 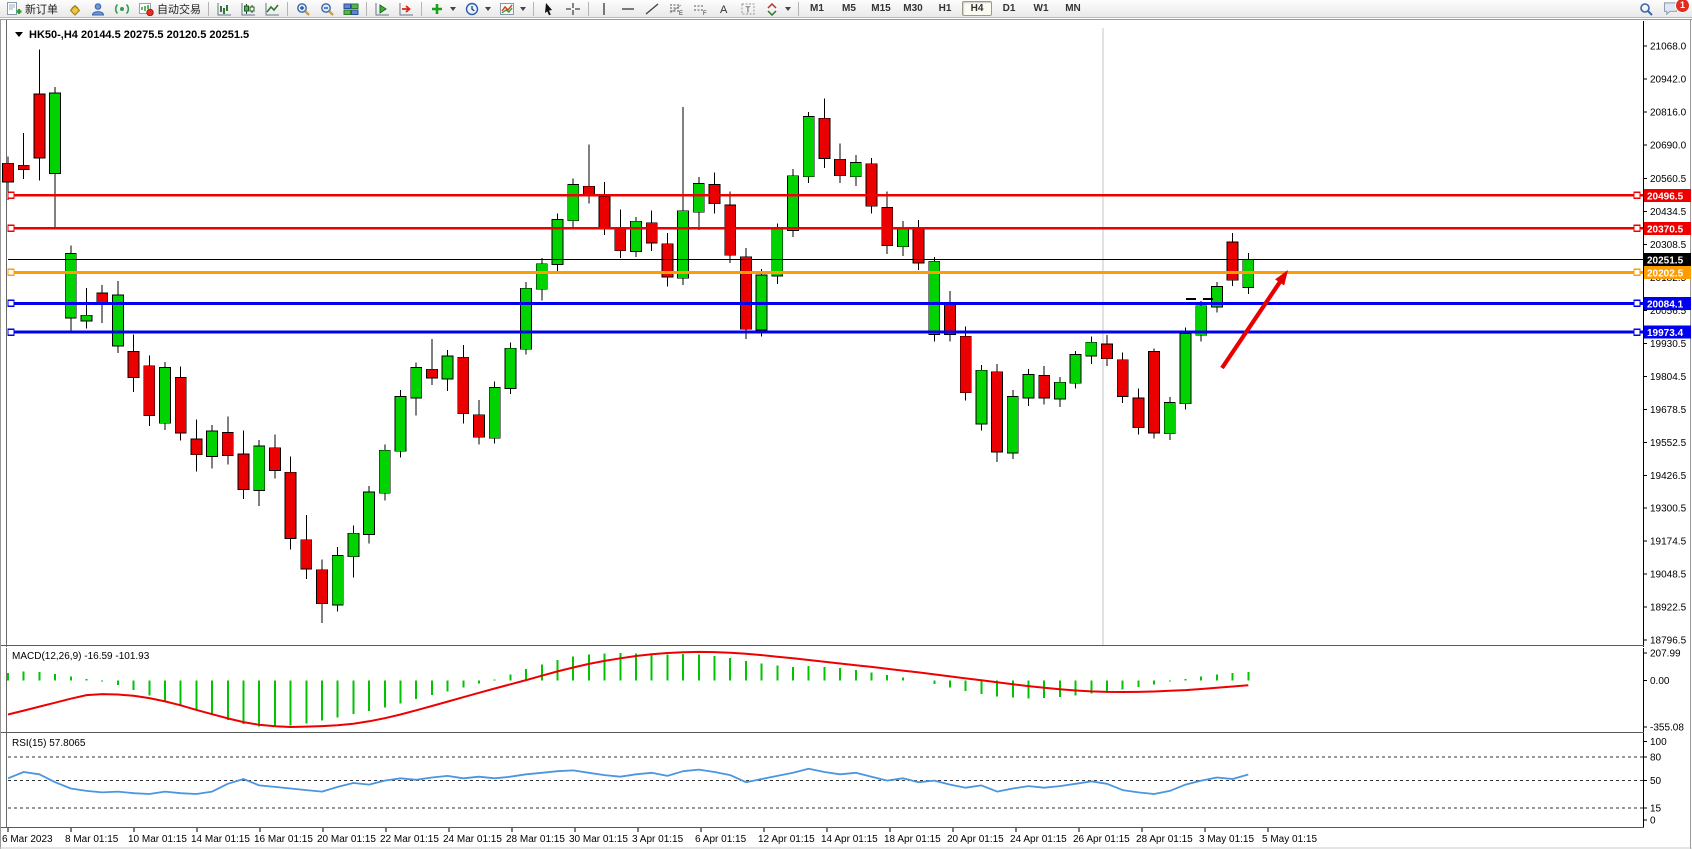 What do you see at coordinates (272, 9) in the screenshot?
I see `line-chart-button` at bounding box center [272, 9].